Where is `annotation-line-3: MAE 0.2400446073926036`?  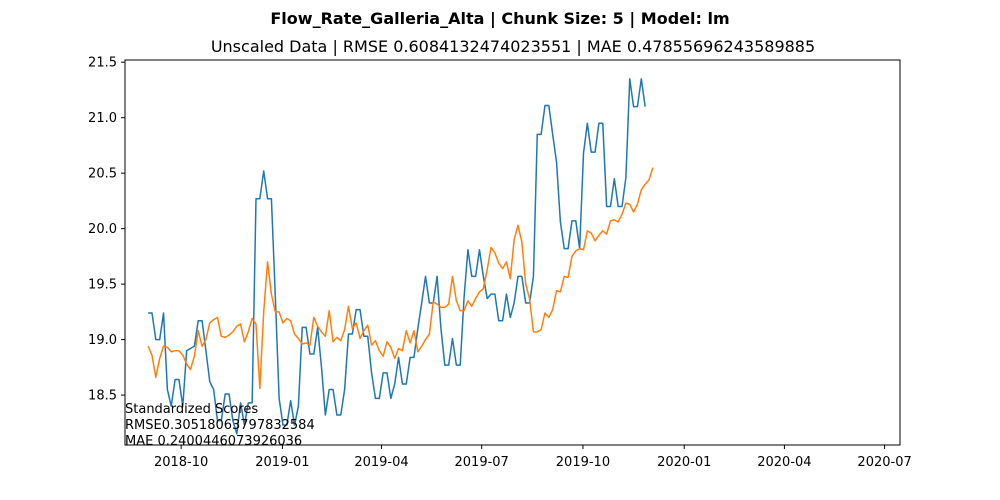
annotation-line-3: MAE 0.2400446073926036 is located at coordinates (213, 441).